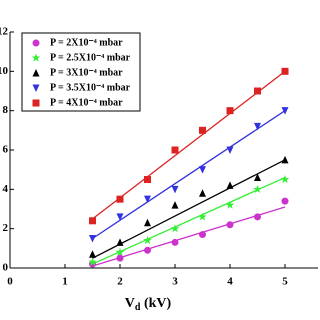 The height and width of the screenshot is (320, 320). I want to click on legend-label: P = 2.5X10⁻⁴ mbar, so click(90, 57).